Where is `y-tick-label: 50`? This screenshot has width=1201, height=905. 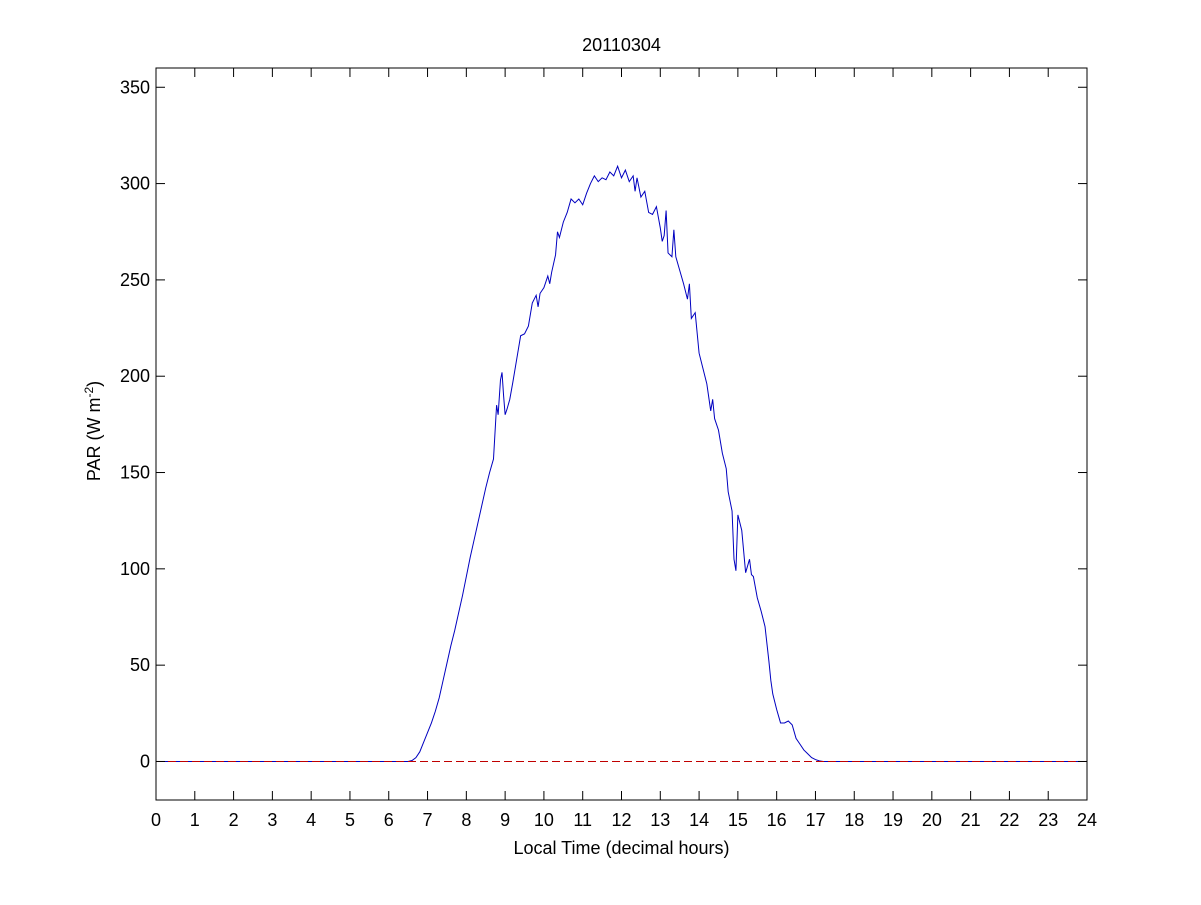
y-tick-label: 50 is located at coordinates (140, 665).